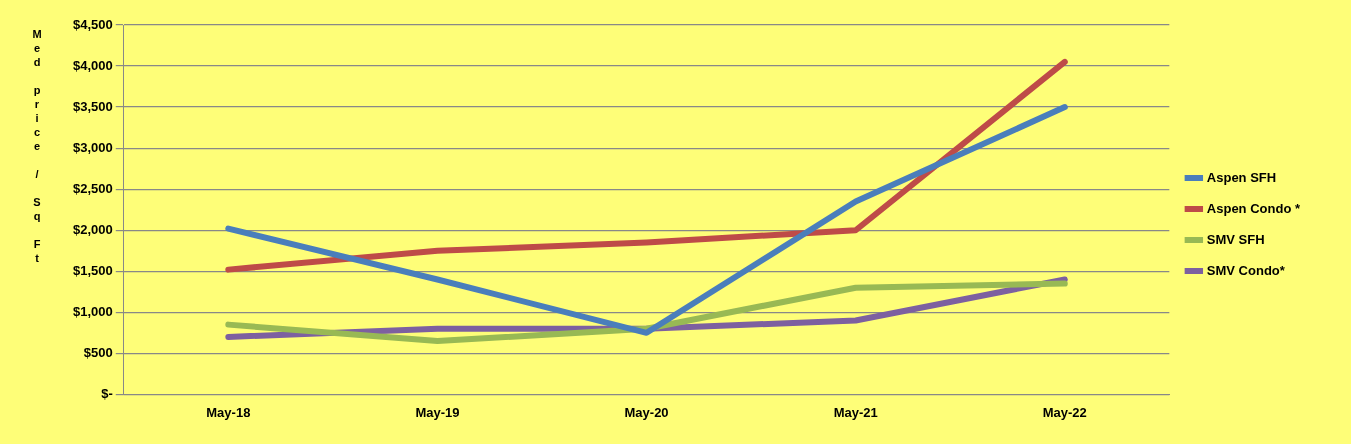 This screenshot has height=444, width=1351. What do you see at coordinates (1235, 239) in the screenshot?
I see `legend-label: SMV SFH` at bounding box center [1235, 239].